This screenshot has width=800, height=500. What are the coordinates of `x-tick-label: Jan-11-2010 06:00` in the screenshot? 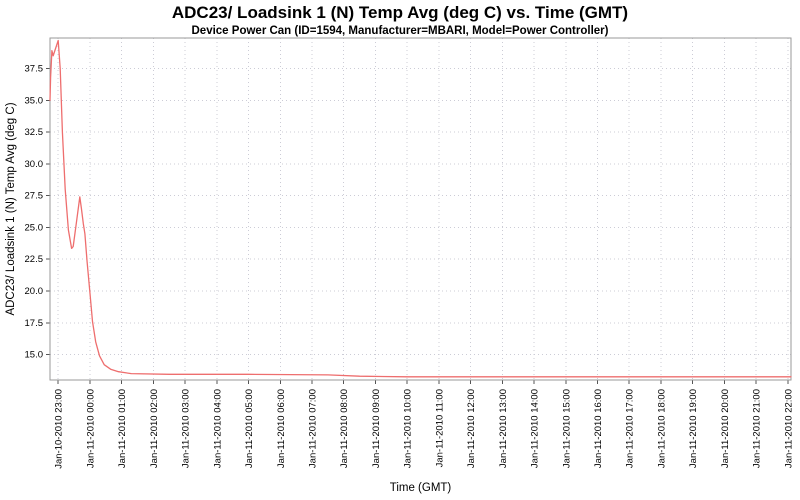 It's located at (281, 428).